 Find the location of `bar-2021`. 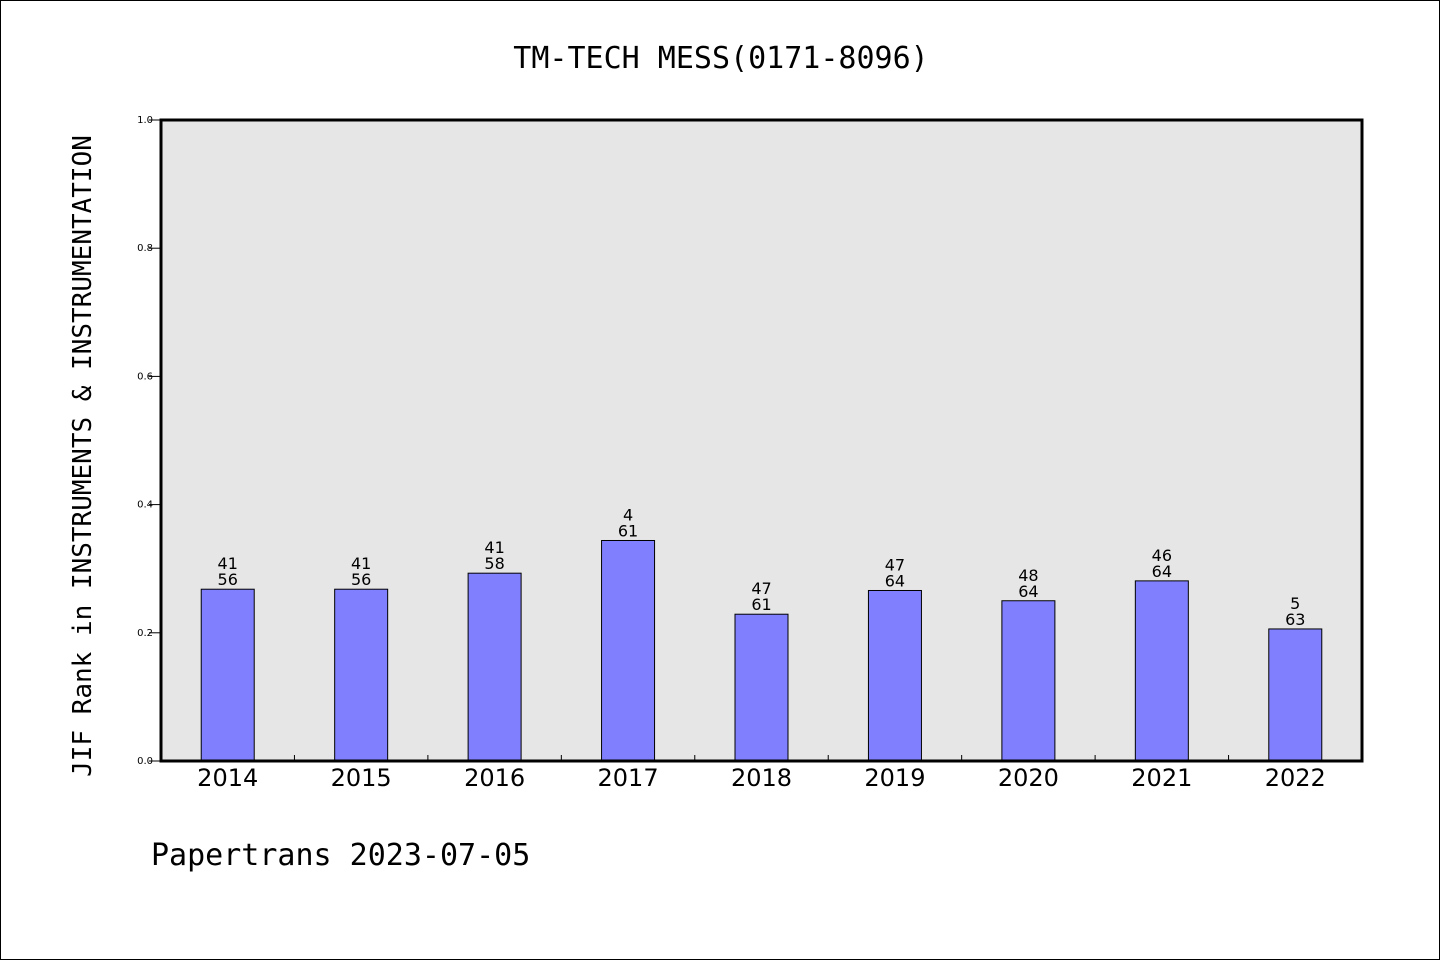

bar-2021 is located at coordinates (1161, 671).